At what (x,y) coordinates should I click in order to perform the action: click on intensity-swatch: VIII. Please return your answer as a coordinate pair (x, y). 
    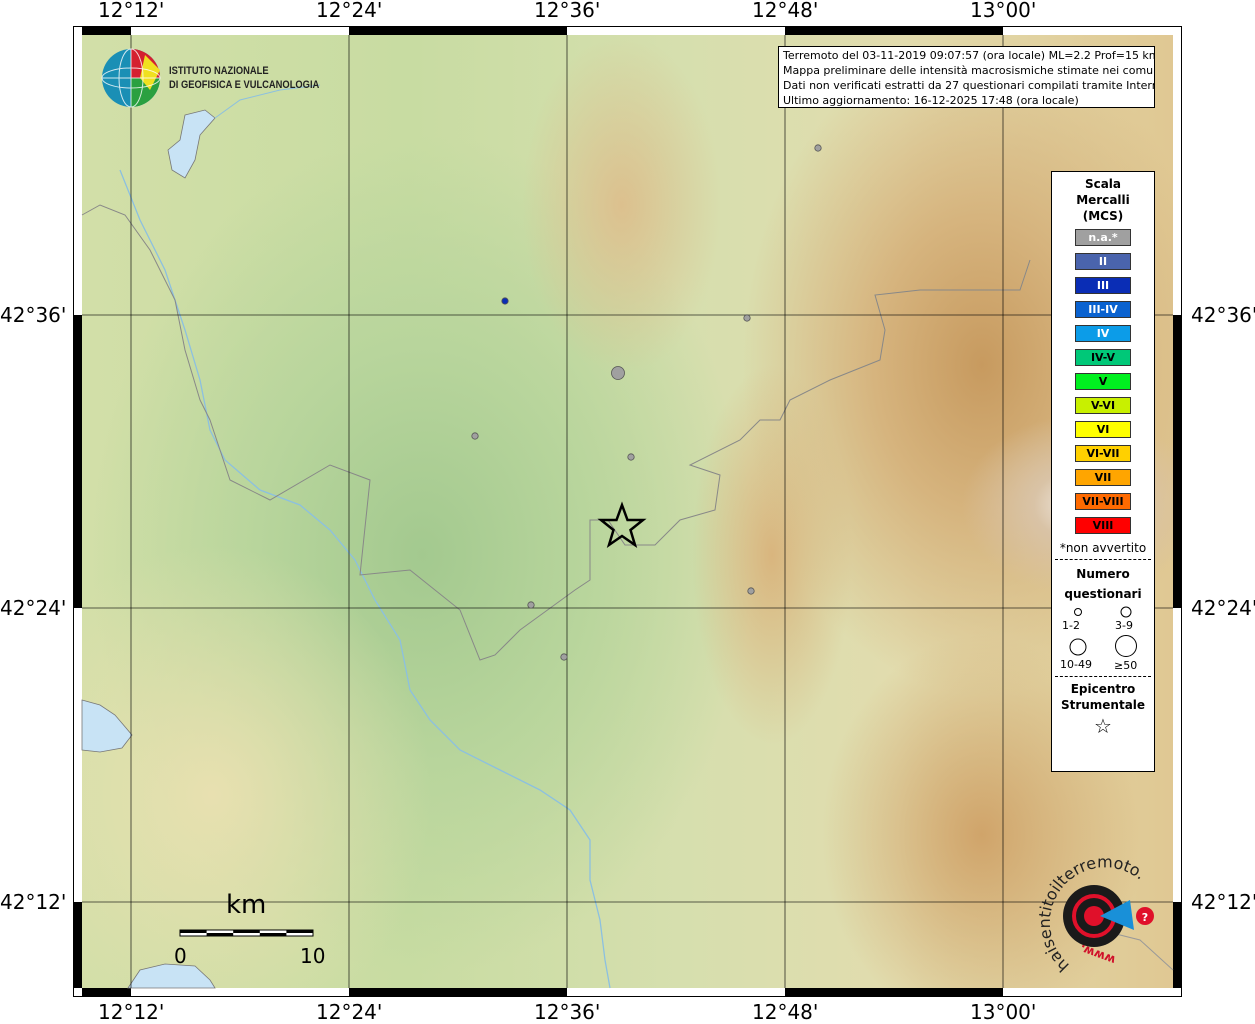
    Looking at the image, I should click on (1103, 525).